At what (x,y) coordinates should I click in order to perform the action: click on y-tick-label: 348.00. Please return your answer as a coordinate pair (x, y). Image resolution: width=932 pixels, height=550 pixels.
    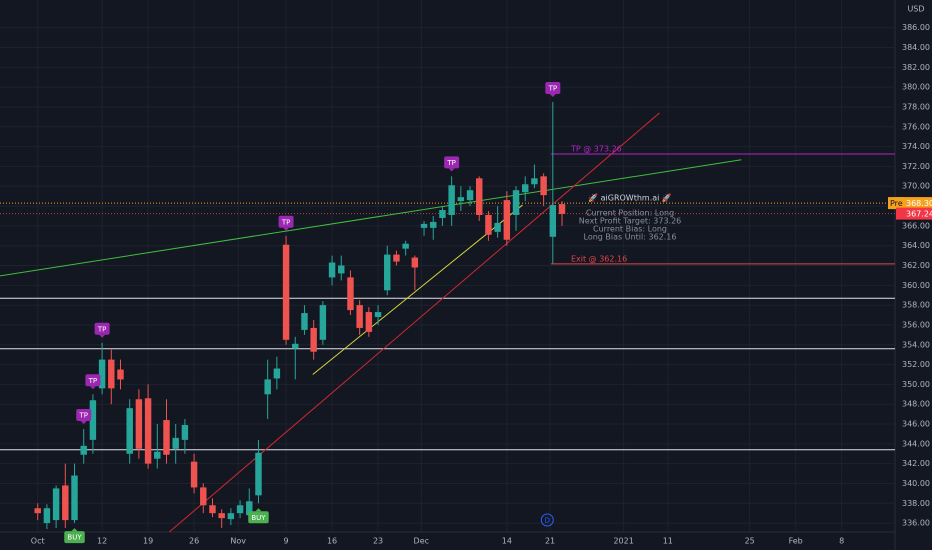
    Looking at the image, I should click on (916, 404).